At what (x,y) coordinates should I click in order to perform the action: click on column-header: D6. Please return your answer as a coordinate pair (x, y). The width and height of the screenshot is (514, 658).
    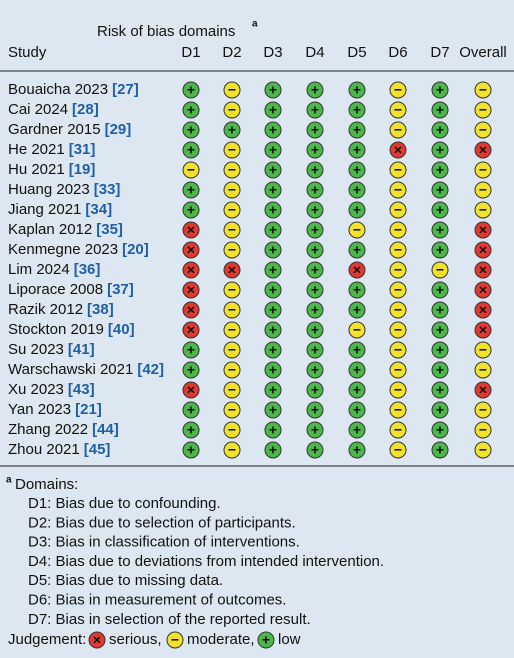
    Looking at the image, I should click on (397, 52).